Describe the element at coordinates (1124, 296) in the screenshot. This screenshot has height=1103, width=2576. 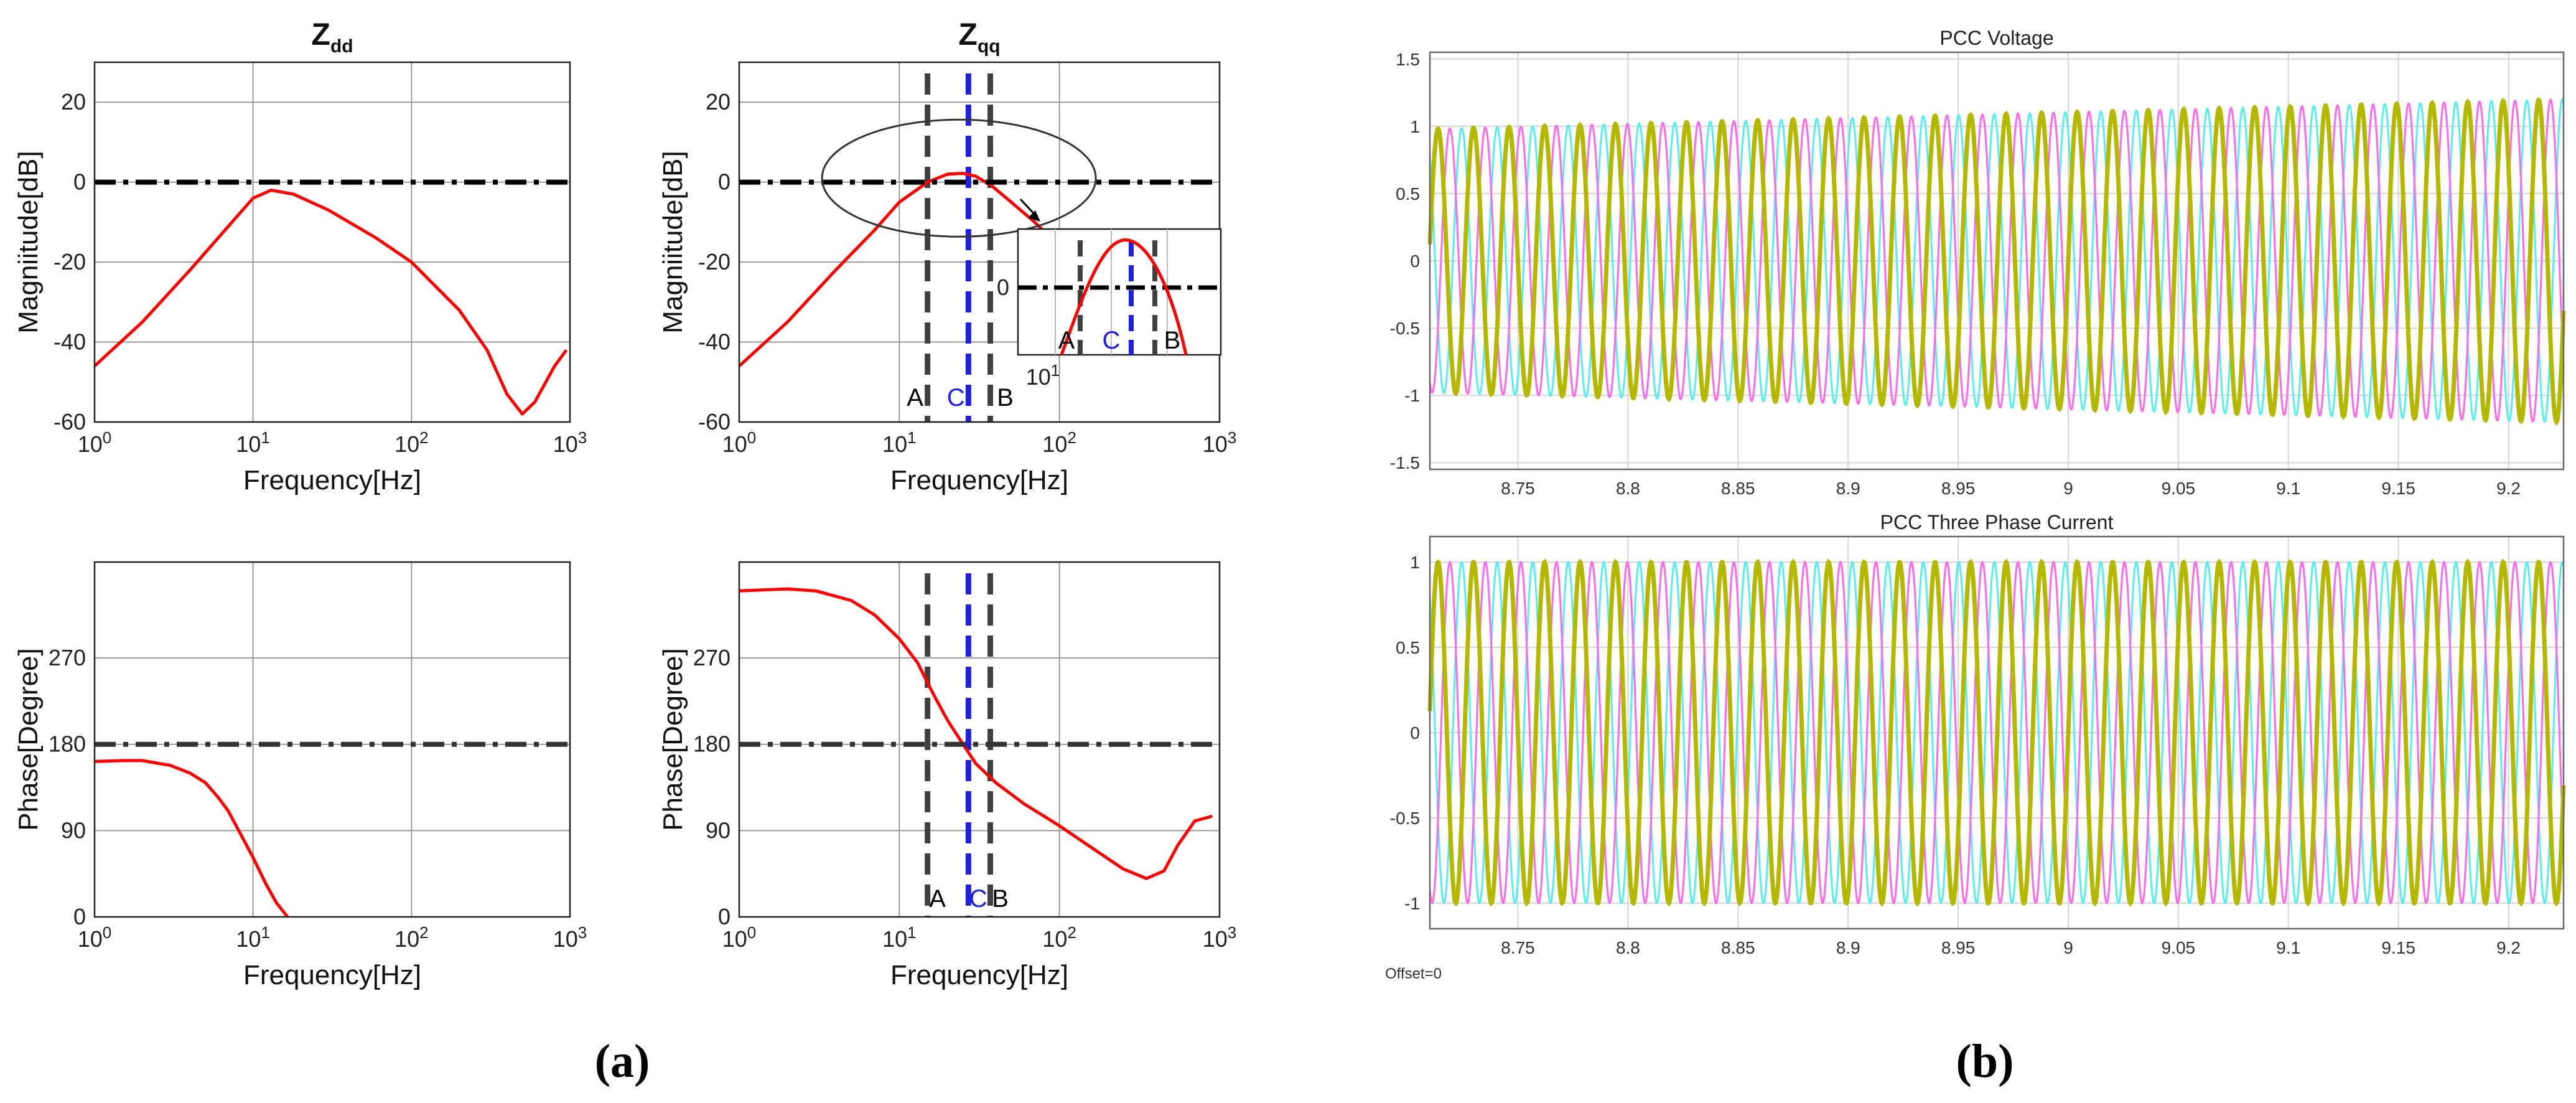
I see `inset-curve` at that location.